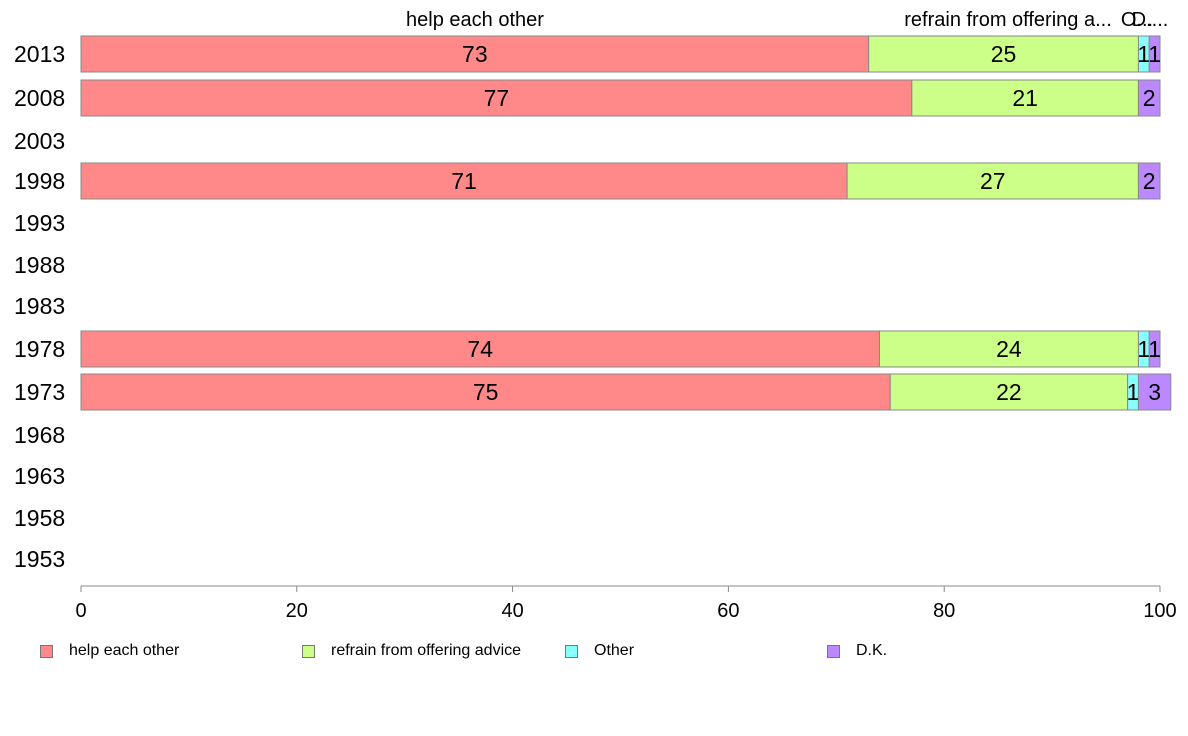  I want to click on x-tick-label: 0, so click(80, 611).